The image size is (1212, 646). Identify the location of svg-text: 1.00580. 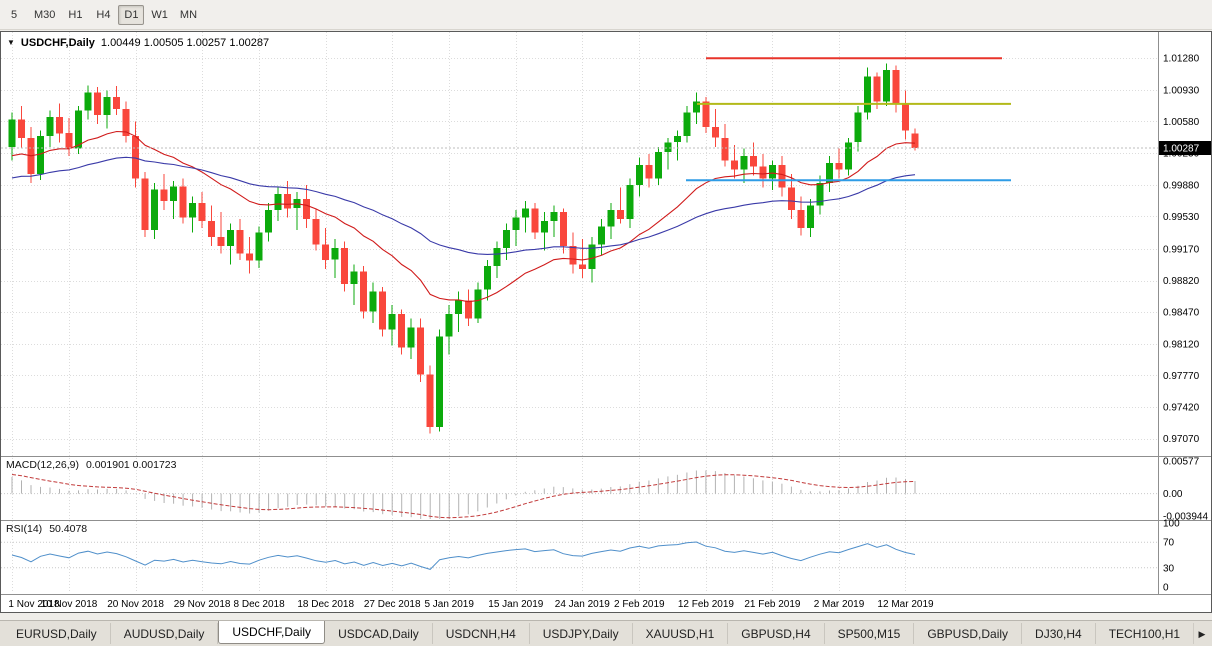
(1181, 122).